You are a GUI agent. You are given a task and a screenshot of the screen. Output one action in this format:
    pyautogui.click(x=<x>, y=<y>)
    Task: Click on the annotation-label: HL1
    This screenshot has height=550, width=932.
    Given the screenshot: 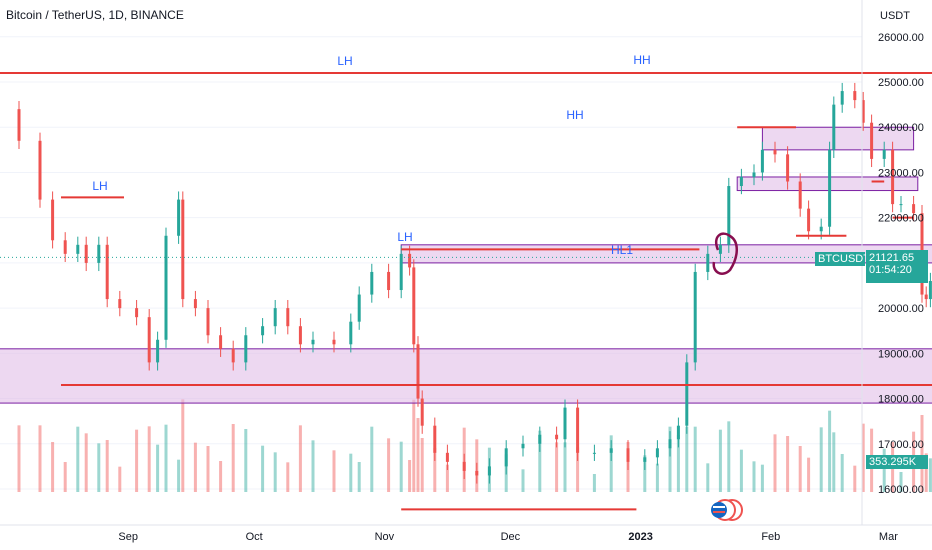 What is the action you would take?
    pyautogui.click(x=622, y=250)
    